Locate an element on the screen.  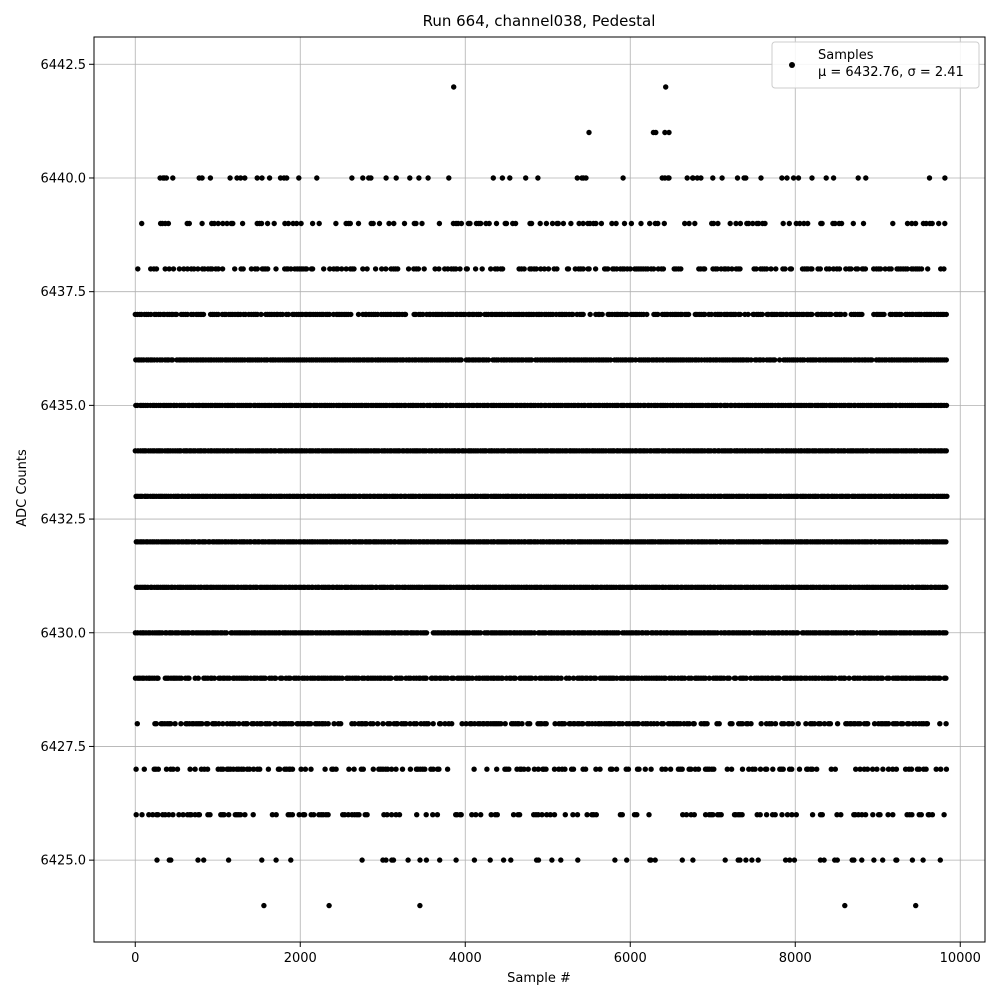
y-tick-label: 6440.0 is located at coordinates (64, 178).